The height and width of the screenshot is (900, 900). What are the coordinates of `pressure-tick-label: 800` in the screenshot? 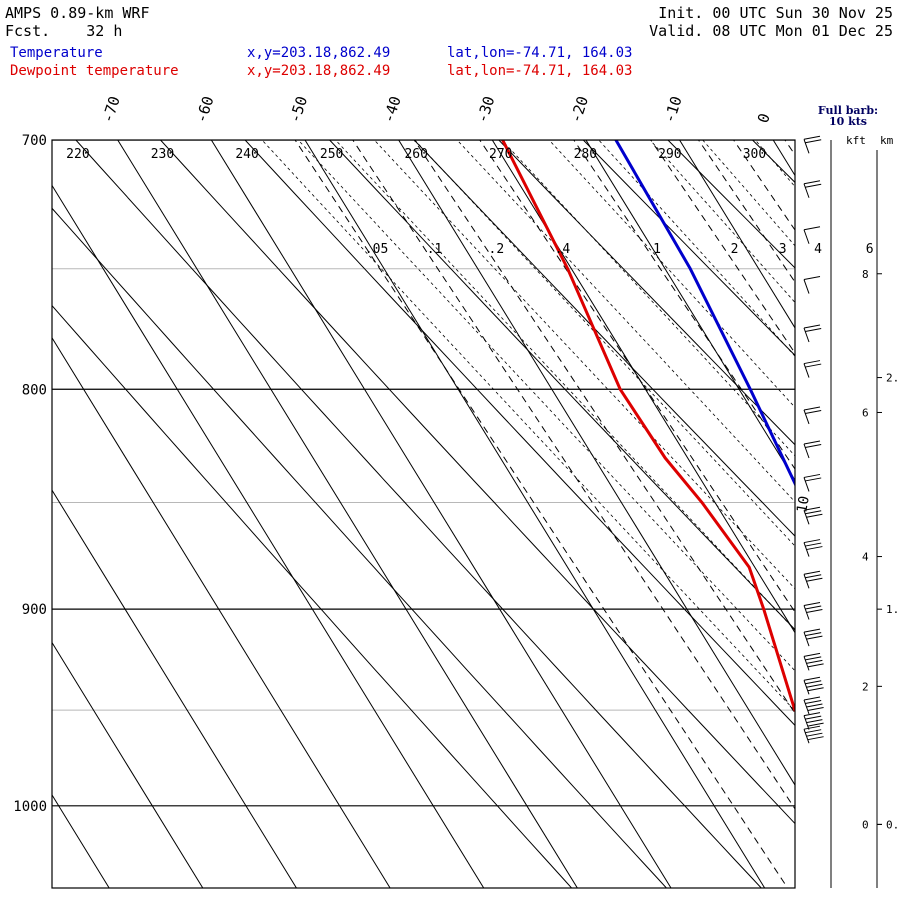 It's located at (34, 390).